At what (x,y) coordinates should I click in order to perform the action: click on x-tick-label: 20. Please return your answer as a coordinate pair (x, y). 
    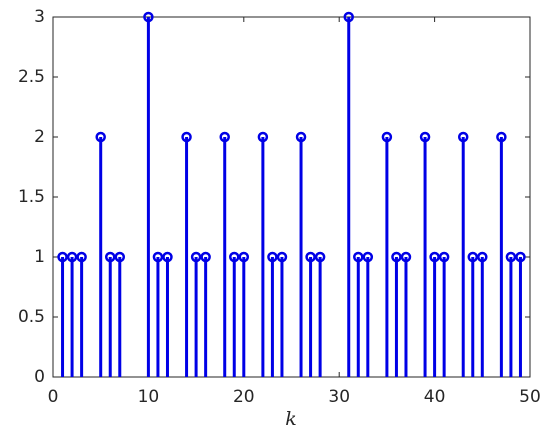
    Looking at the image, I should click on (244, 397).